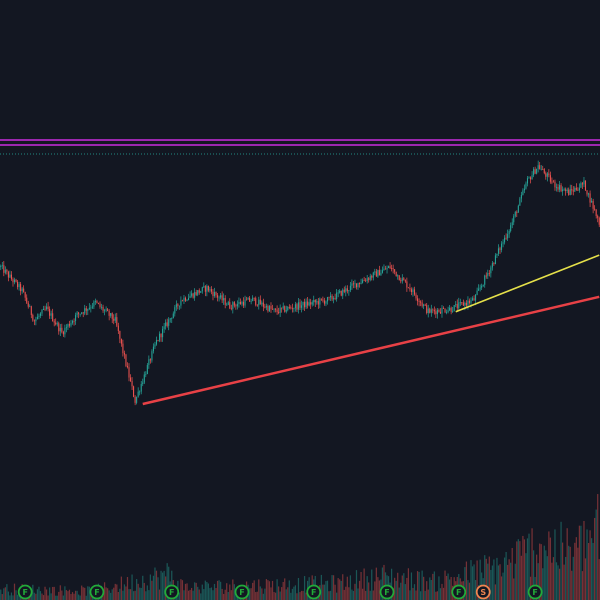 The height and width of the screenshot is (600, 600). Describe the element at coordinates (483, 592) in the screenshot. I see `event-marker-label: S` at that location.